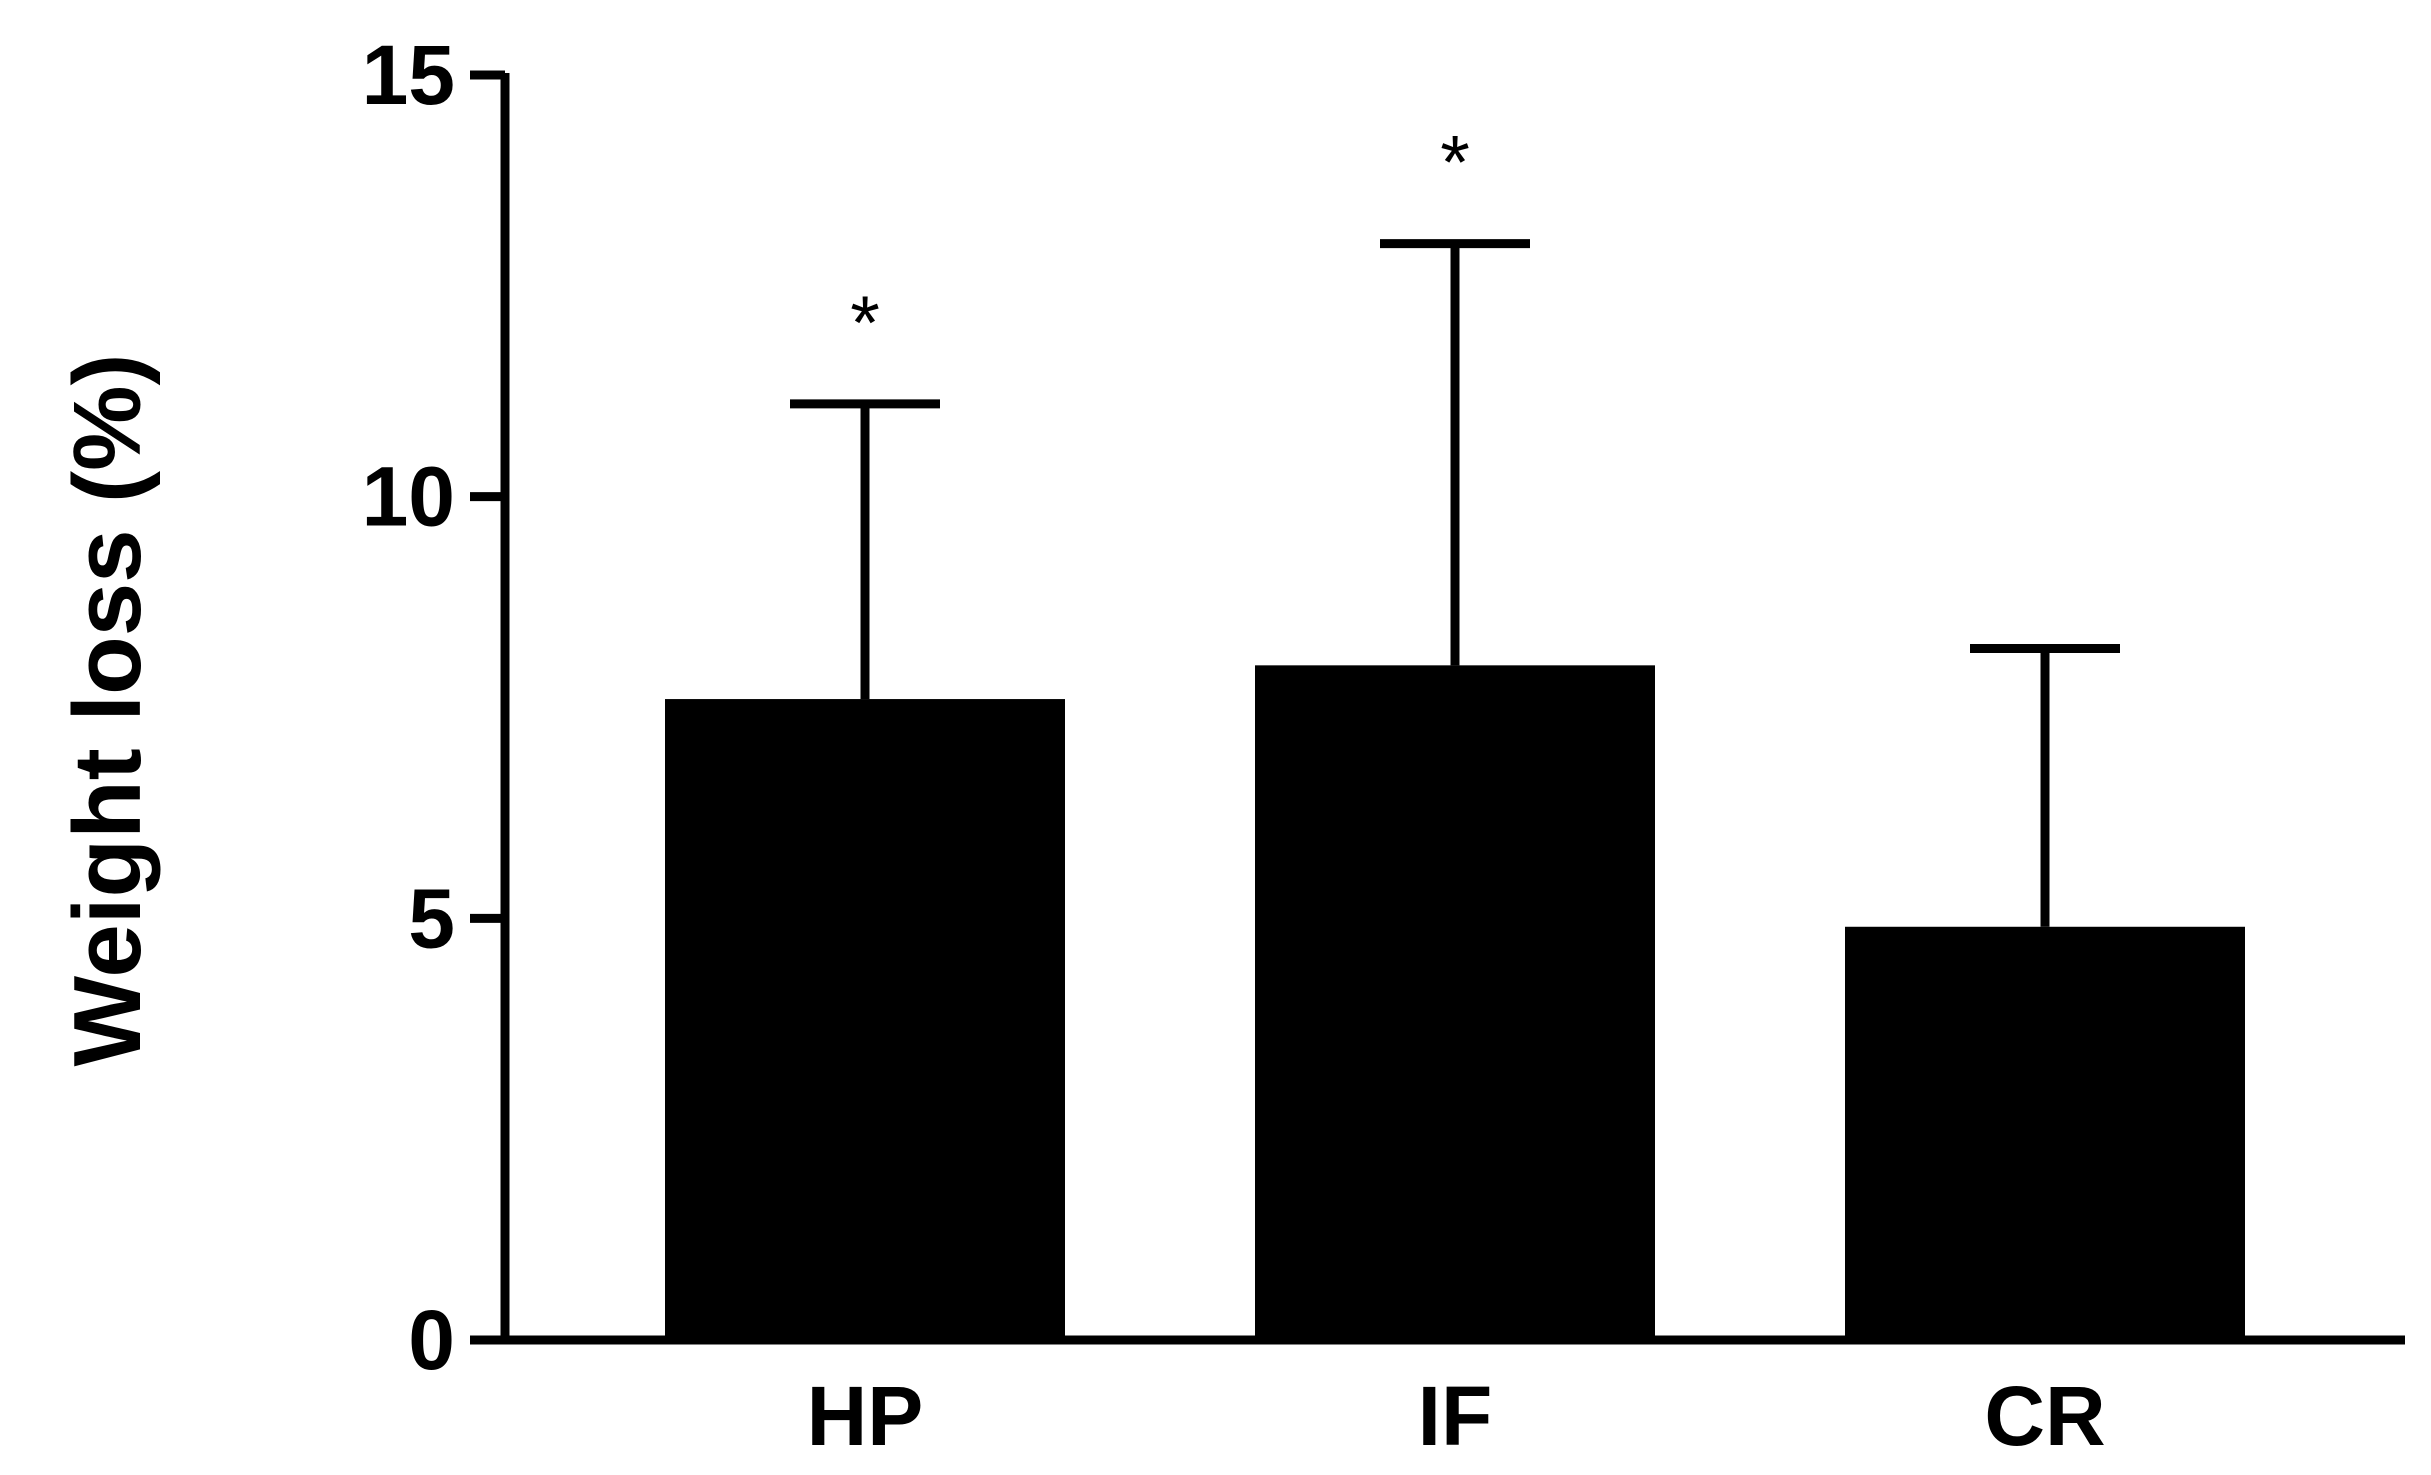 This screenshot has width=2431, height=1475. I want to click on y-tick-label: 10, so click(408, 497).